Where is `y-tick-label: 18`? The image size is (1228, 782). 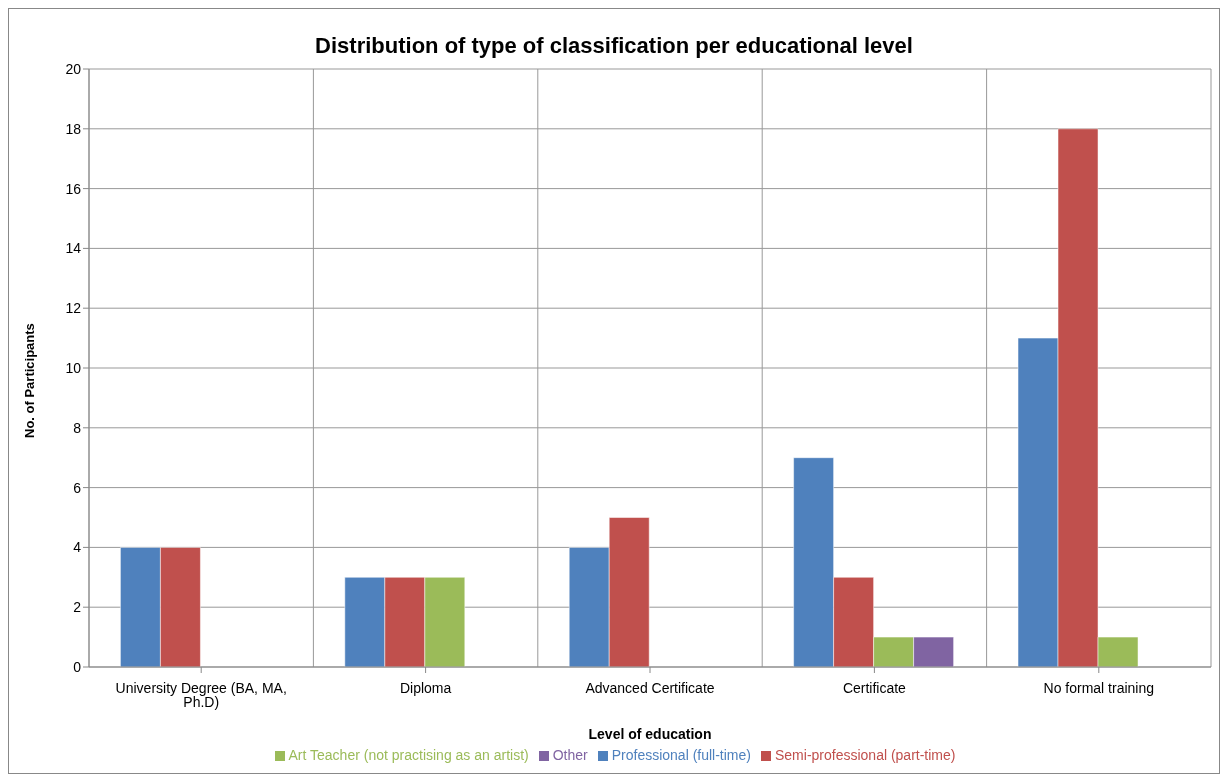 y-tick-label: 18 is located at coordinates (73, 128).